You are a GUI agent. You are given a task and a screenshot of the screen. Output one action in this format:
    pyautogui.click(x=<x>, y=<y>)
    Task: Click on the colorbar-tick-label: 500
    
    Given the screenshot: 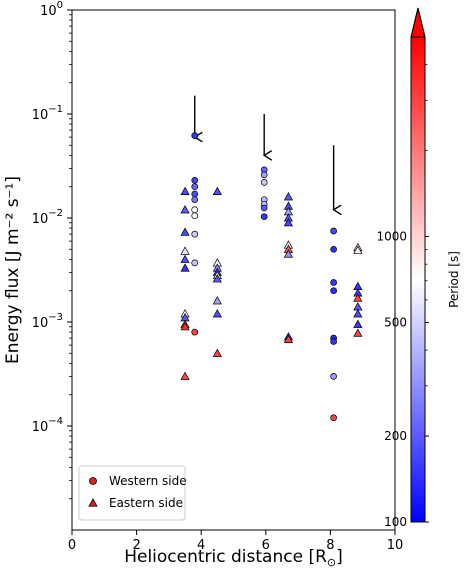 What is the action you would take?
    pyautogui.click(x=395, y=322)
    